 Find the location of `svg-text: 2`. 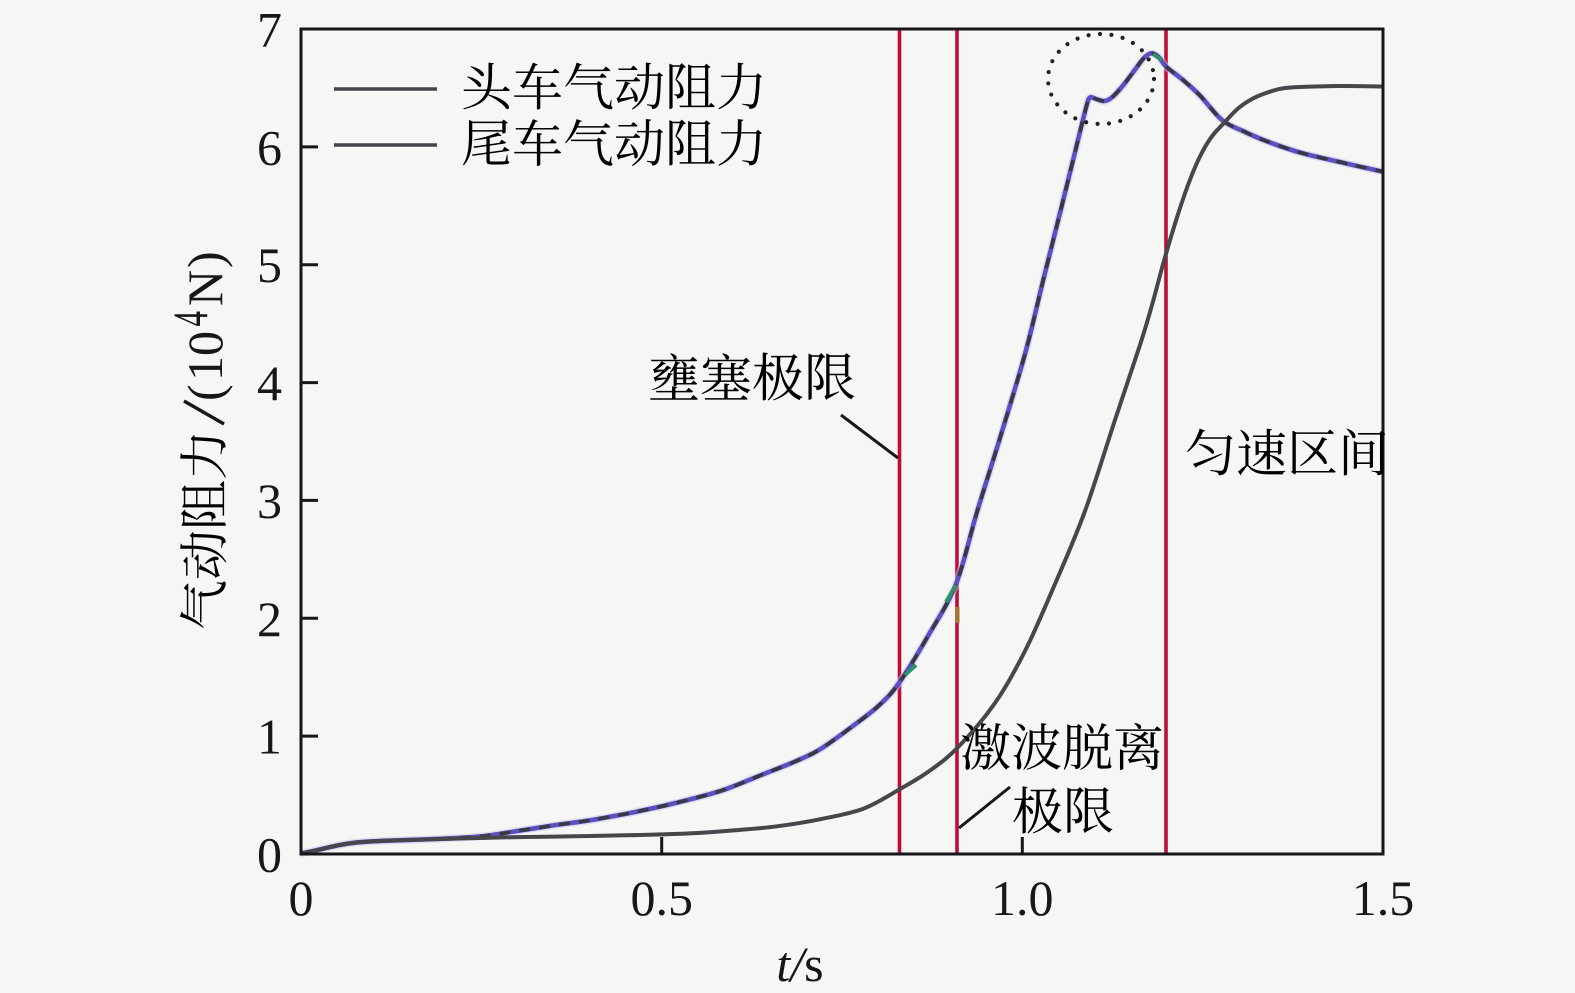

svg-text: 2 is located at coordinates (269, 619).